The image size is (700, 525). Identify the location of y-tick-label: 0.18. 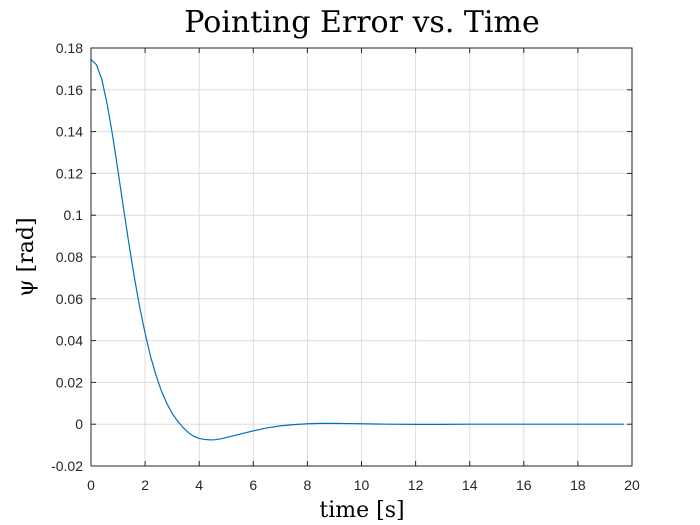
(69, 48).